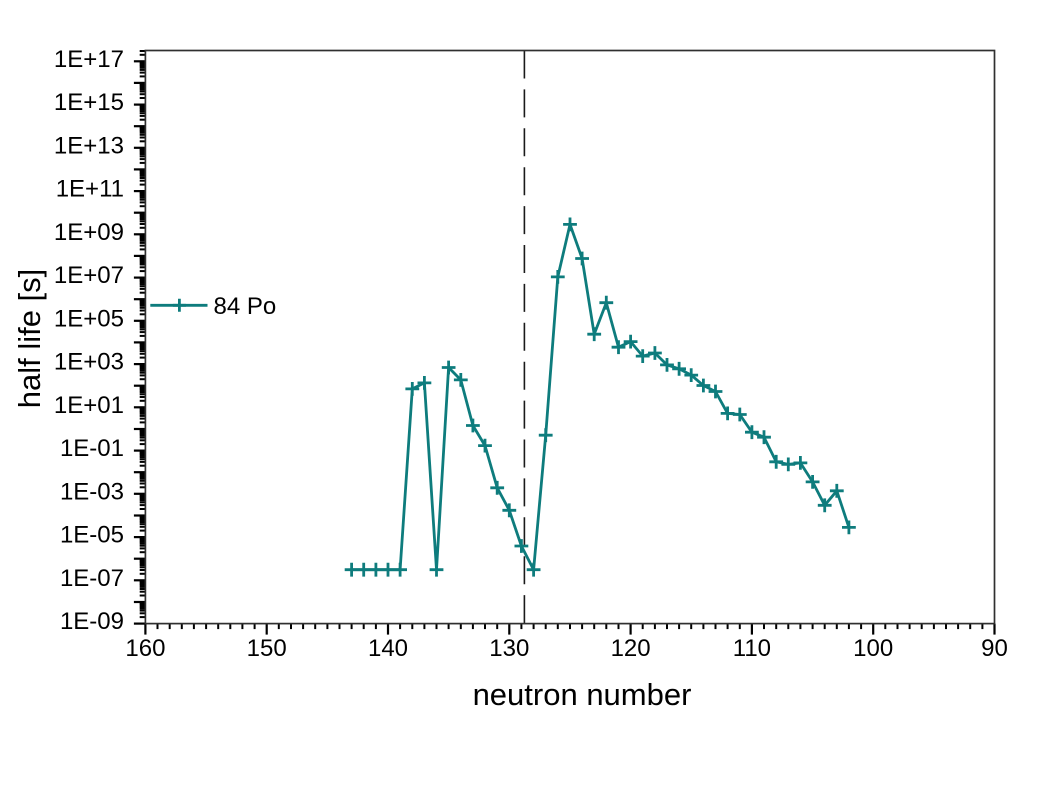 This screenshot has height=790, width=1063. I want to click on svg-text: 140, so click(388, 648).